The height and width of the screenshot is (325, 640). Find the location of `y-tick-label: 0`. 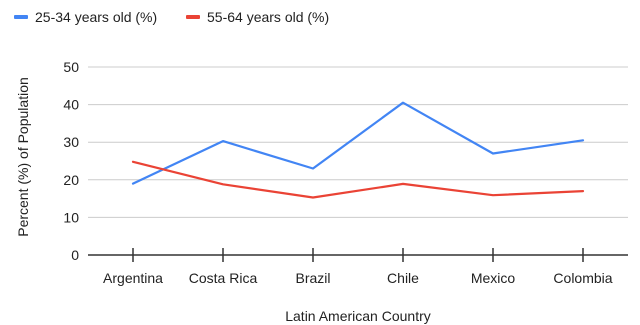

y-tick-label: 0 is located at coordinates (75, 255).